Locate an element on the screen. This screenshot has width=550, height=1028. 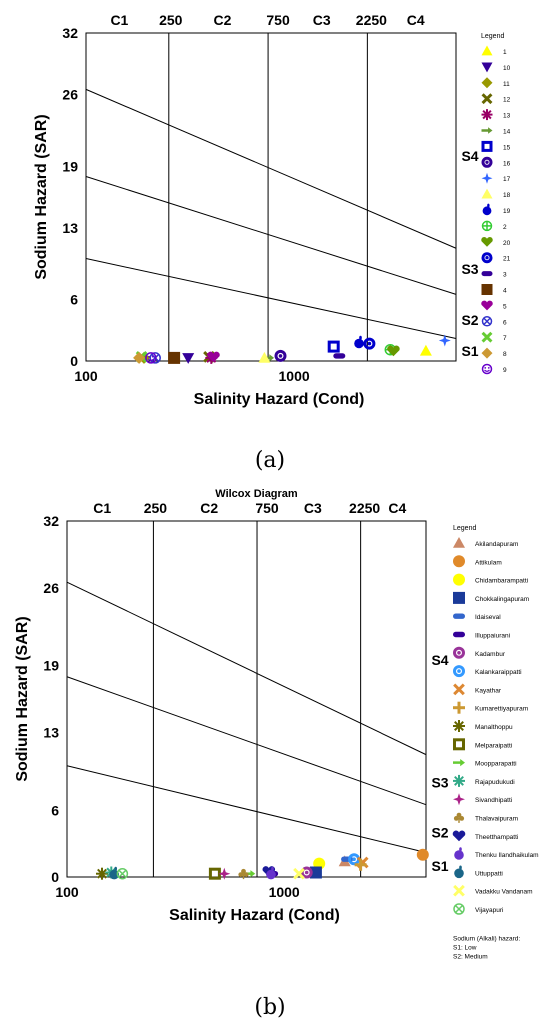
legend-label: 1 is located at coordinates (505, 52).